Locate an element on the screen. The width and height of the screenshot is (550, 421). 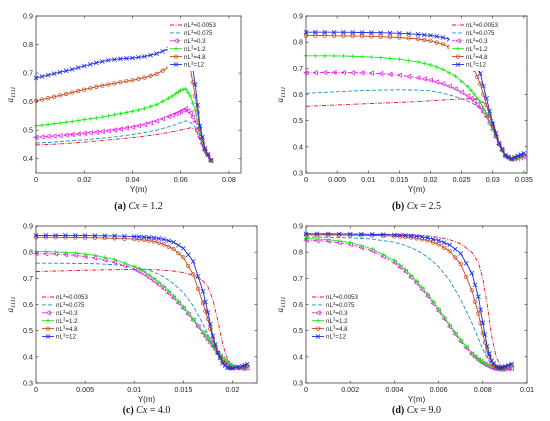
series-line is located at coordinates (415, 116).